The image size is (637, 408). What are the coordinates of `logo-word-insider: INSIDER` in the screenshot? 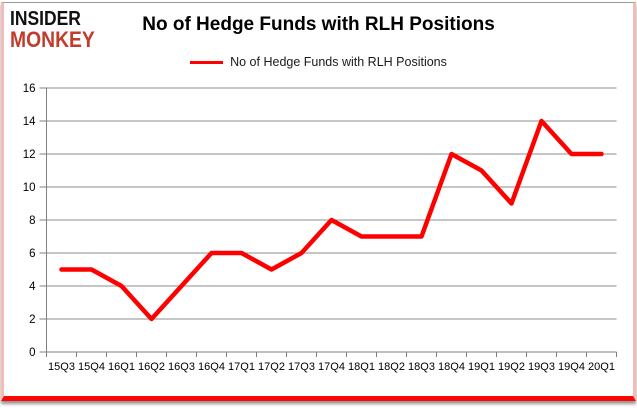 It's located at (45, 18).